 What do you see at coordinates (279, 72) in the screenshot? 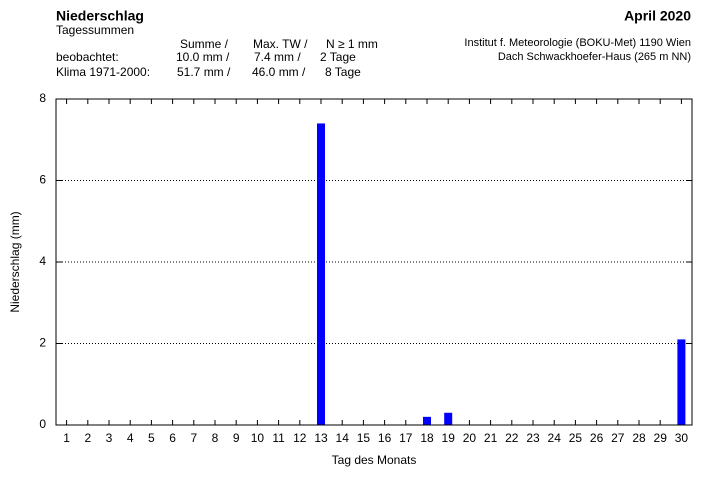
I see `summary-cell: 46.0 mm /` at bounding box center [279, 72].